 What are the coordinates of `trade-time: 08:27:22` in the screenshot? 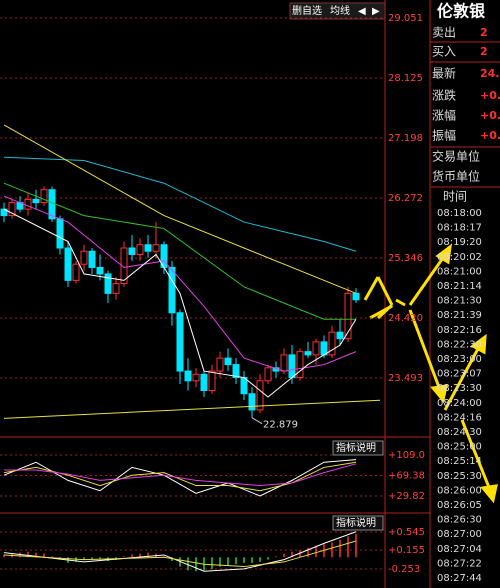 It's located at (459, 563).